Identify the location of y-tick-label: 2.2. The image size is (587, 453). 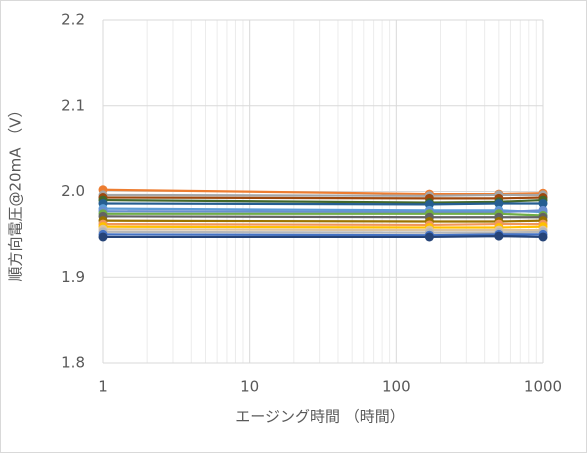
(73, 20).